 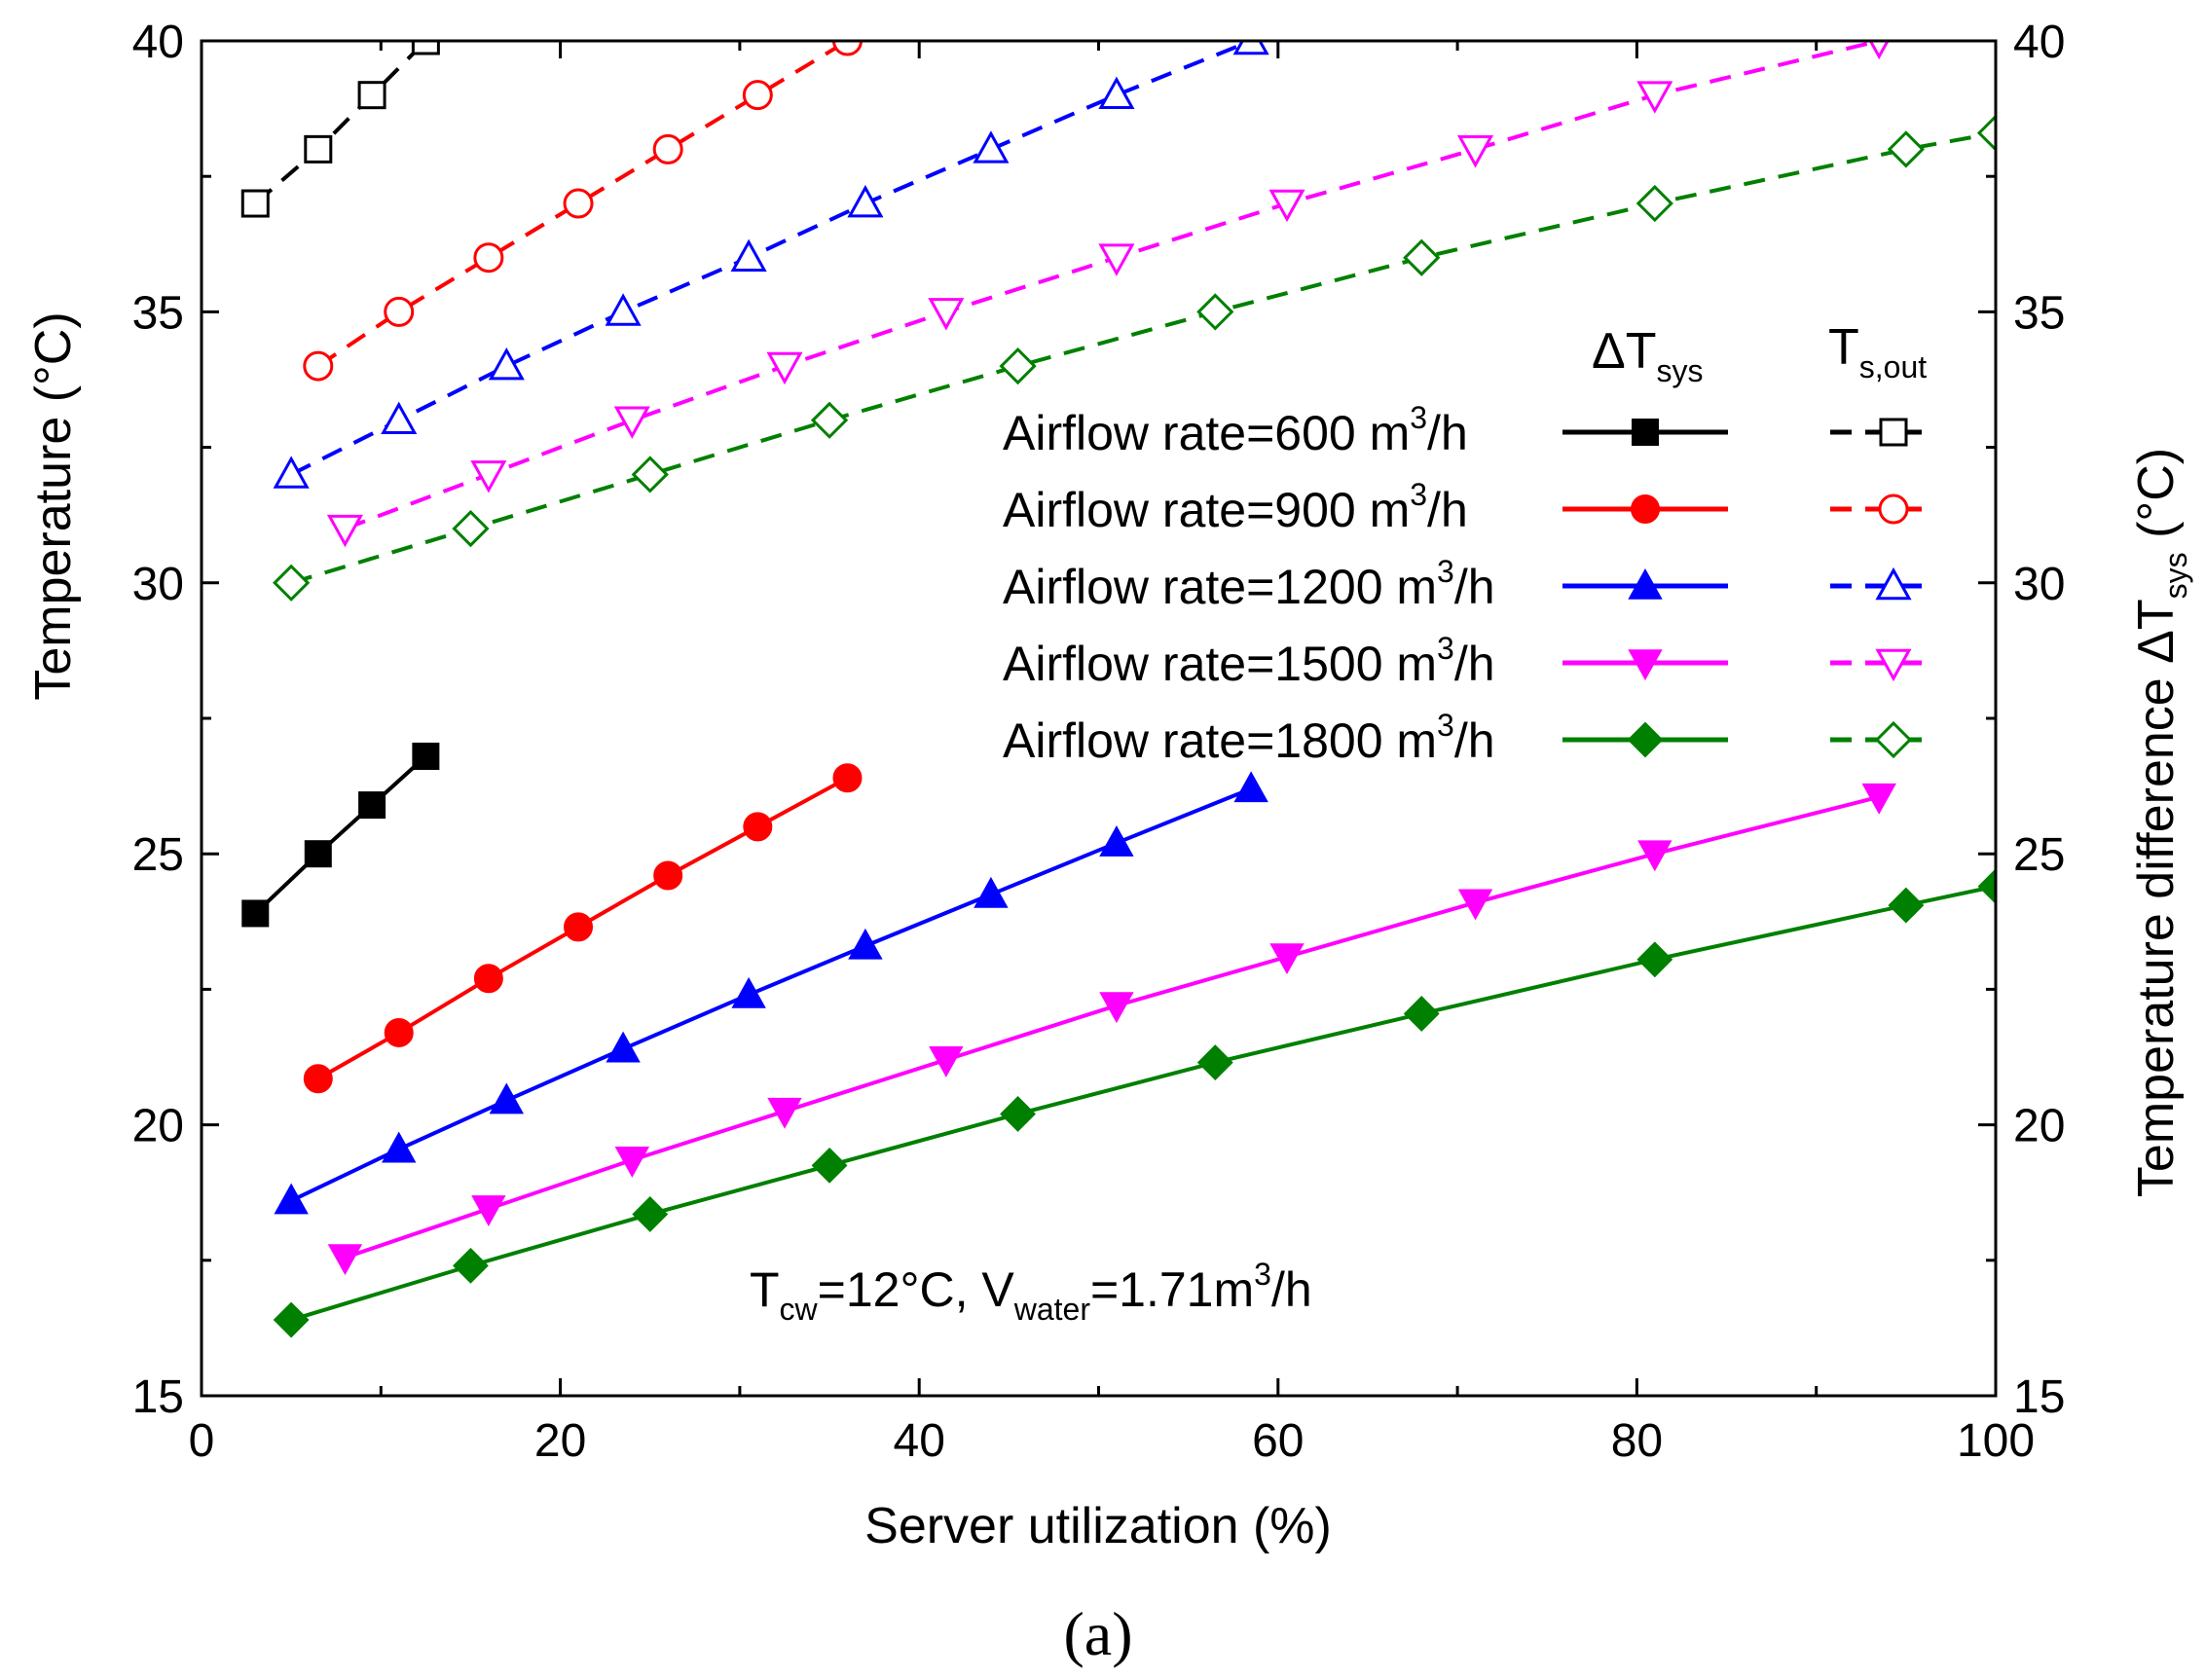 I want to click on legend-label-1-end: /h, so click(x=1447, y=510).